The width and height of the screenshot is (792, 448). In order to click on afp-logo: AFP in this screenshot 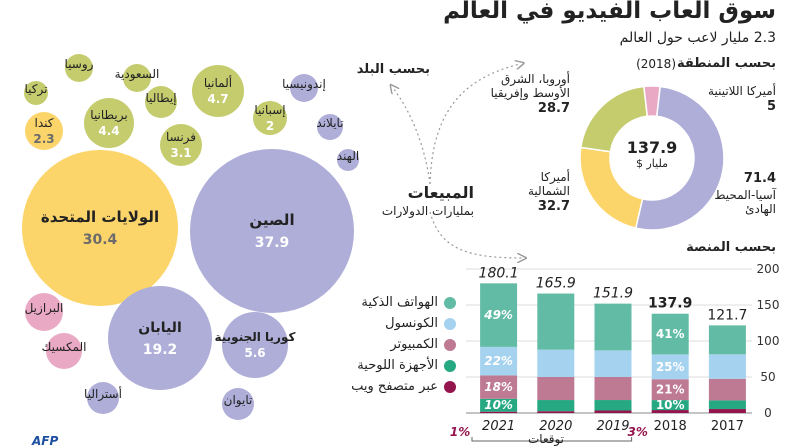, I will do `click(45, 441)`.